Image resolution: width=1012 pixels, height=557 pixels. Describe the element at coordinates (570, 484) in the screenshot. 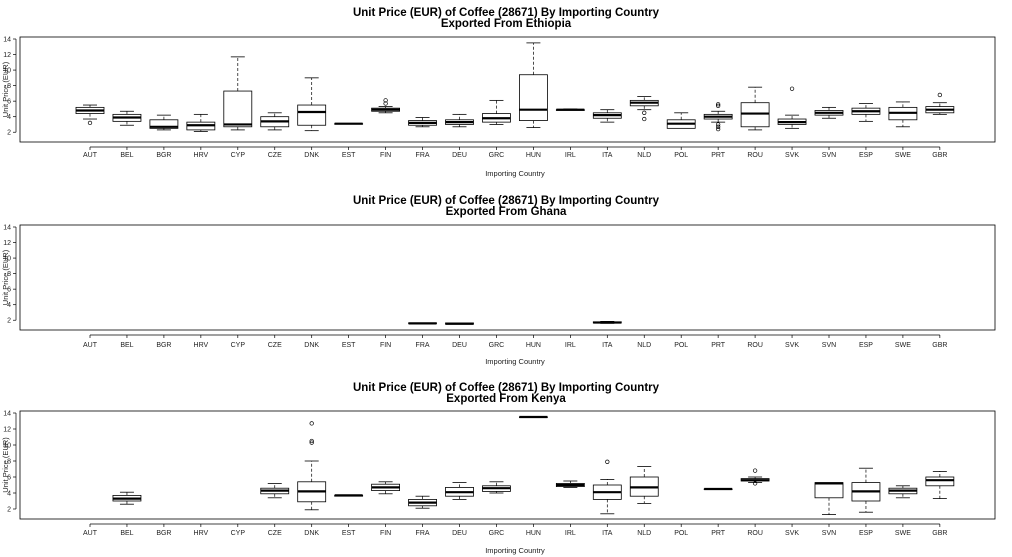

I see `box-irl` at that location.